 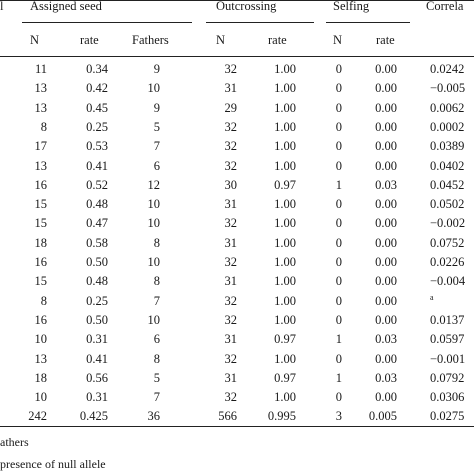 What do you see at coordinates (447, 165) in the screenshot?
I see `cell-corr: 0.0402` at bounding box center [447, 165].